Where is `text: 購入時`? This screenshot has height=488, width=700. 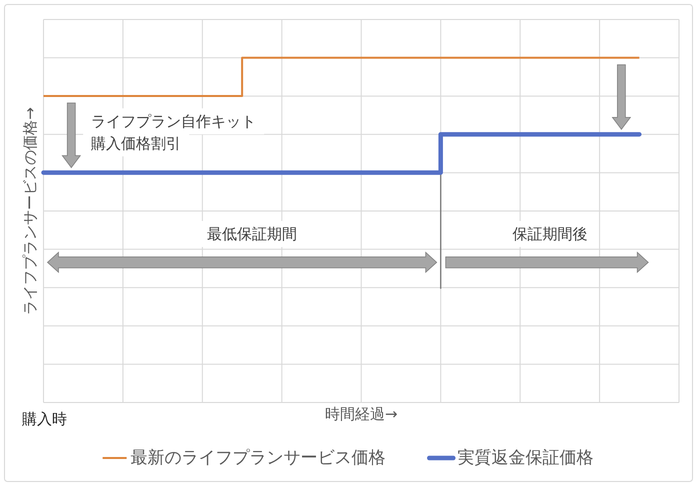 text: 購入時 is located at coordinates (44, 419).